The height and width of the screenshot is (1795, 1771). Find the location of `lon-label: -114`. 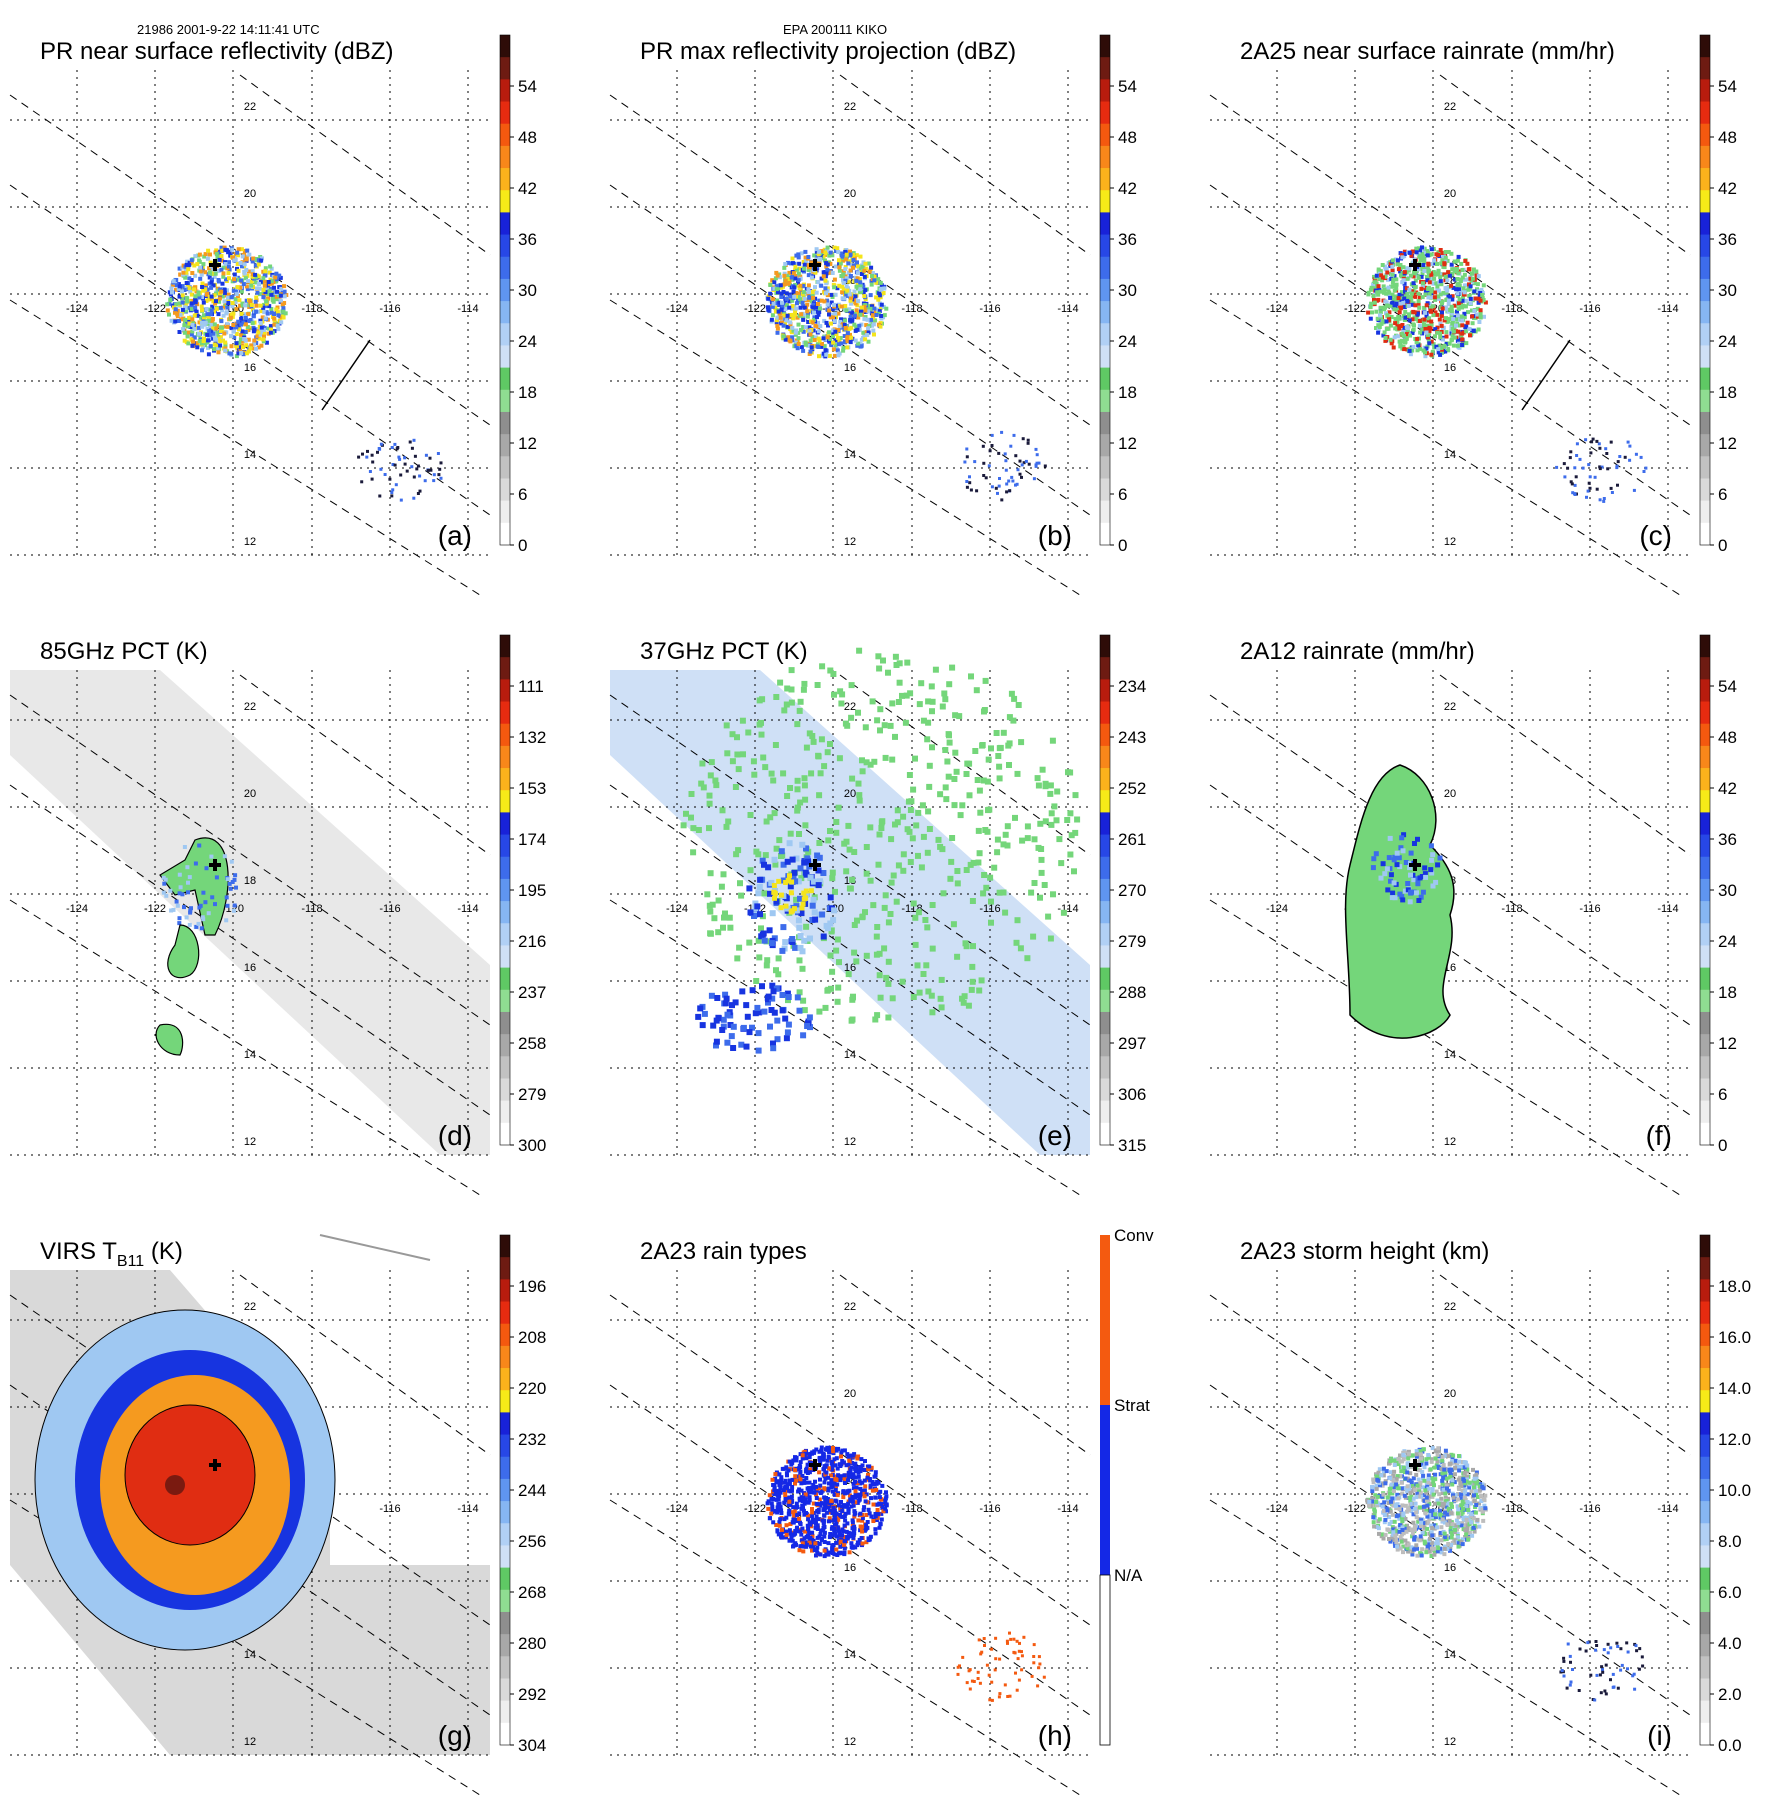

lon-label: -114 is located at coordinates (467, 909).